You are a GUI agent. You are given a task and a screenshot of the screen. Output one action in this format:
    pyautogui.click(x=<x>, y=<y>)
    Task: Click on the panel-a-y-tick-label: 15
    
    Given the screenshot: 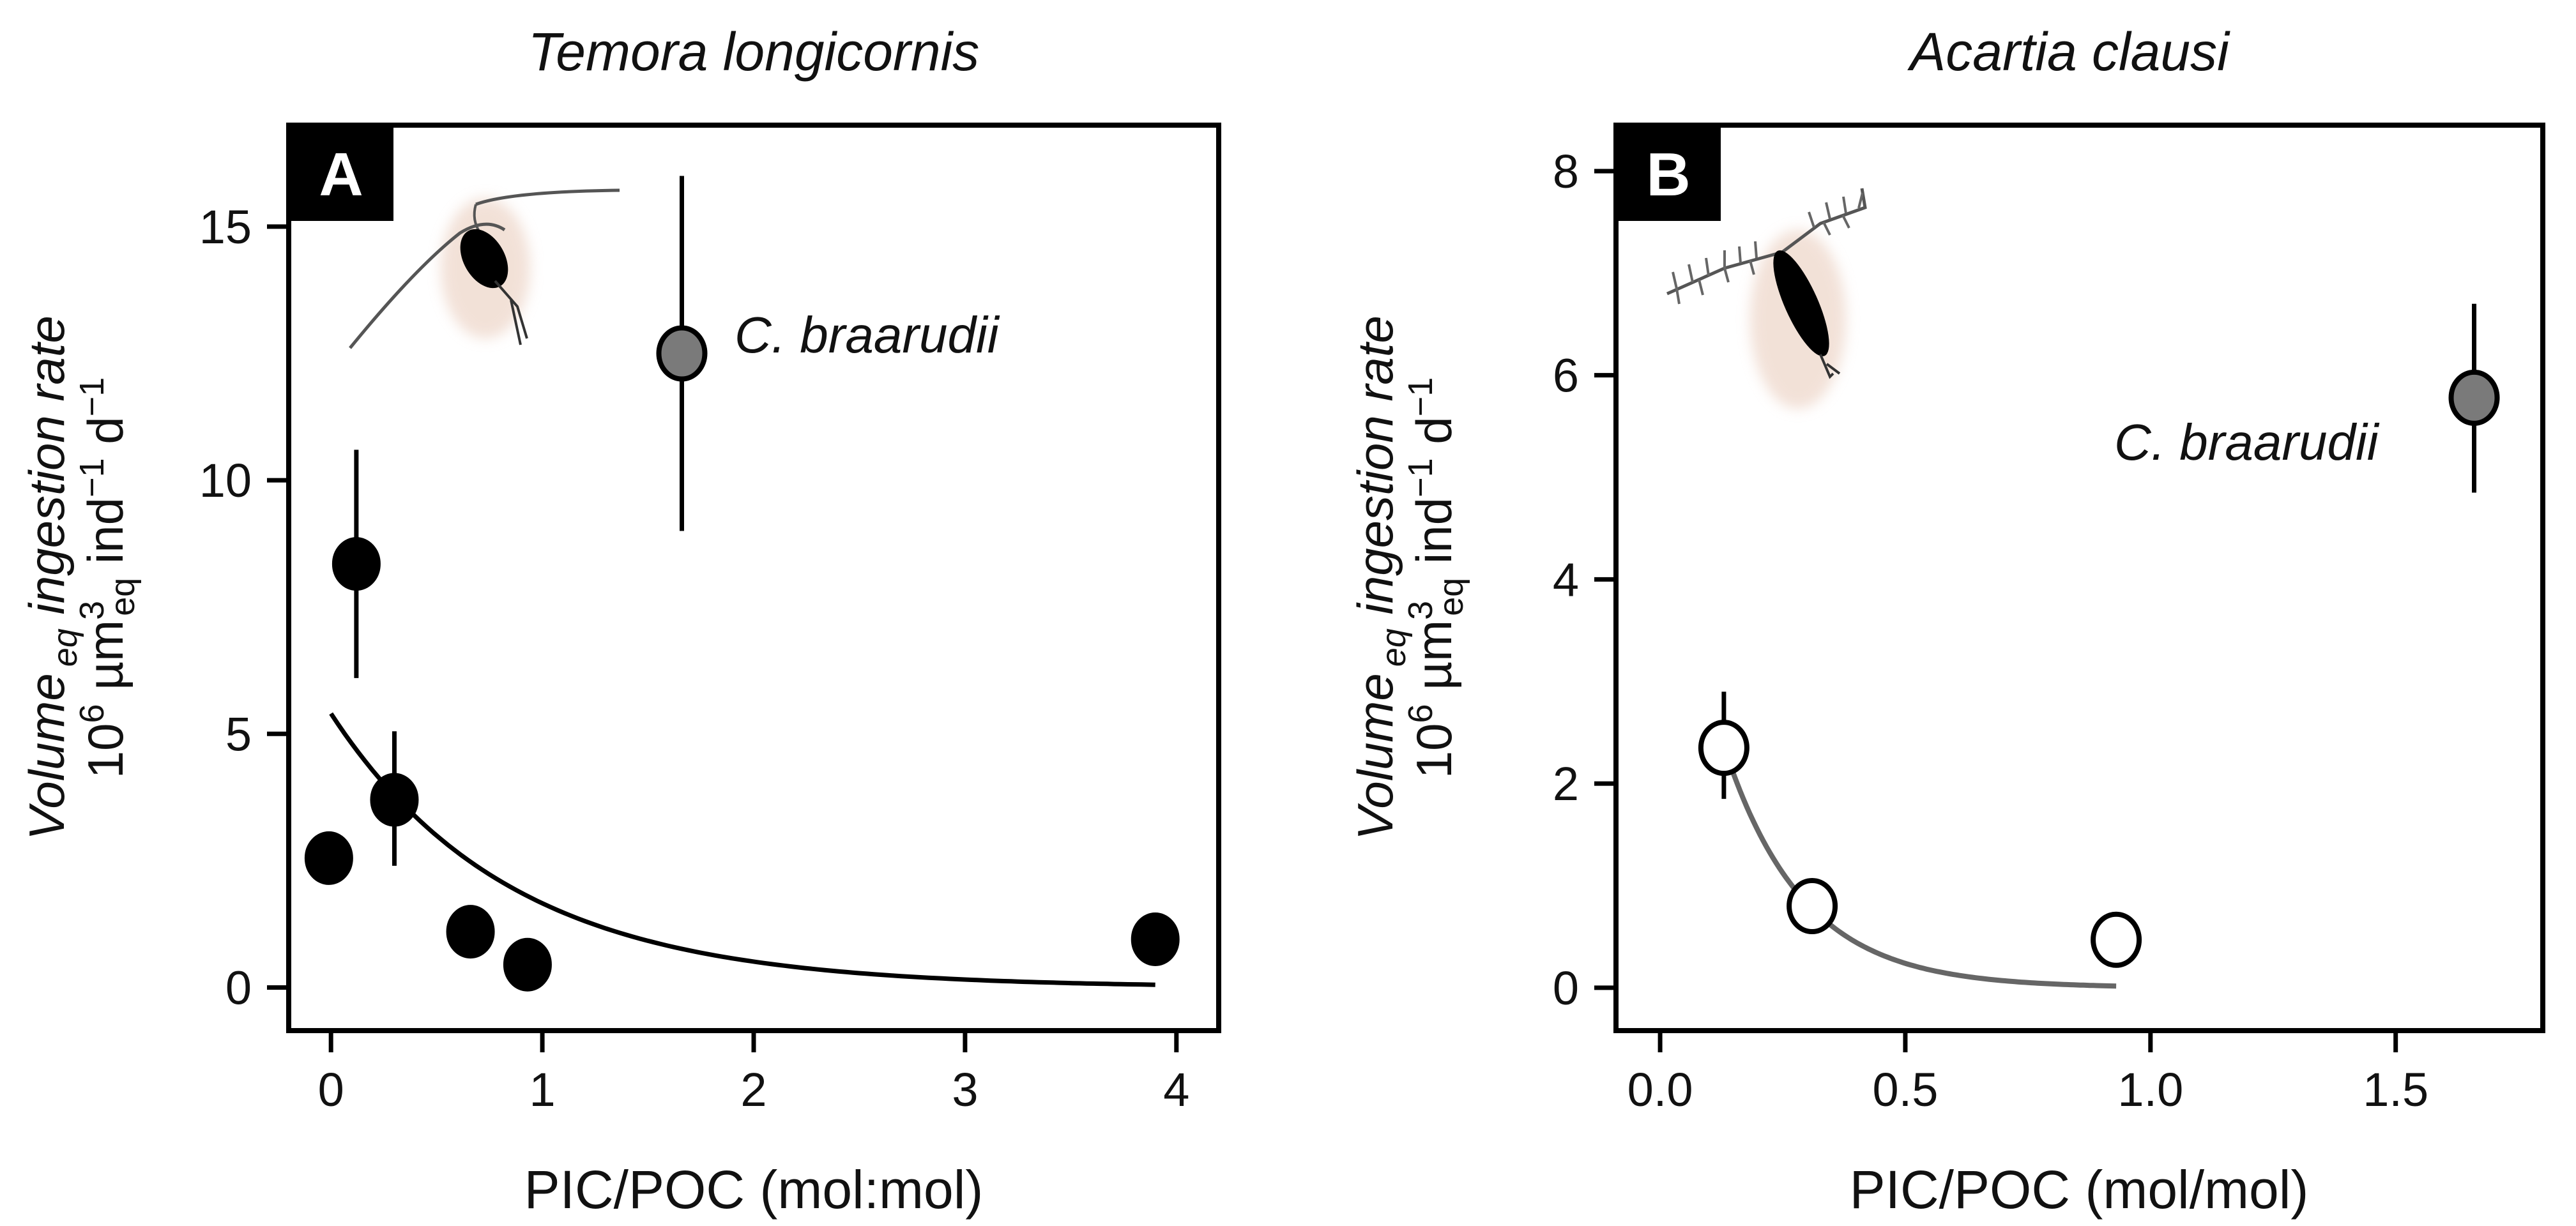 What is the action you would take?
    pyautogui.click(x=225, y=228)
    